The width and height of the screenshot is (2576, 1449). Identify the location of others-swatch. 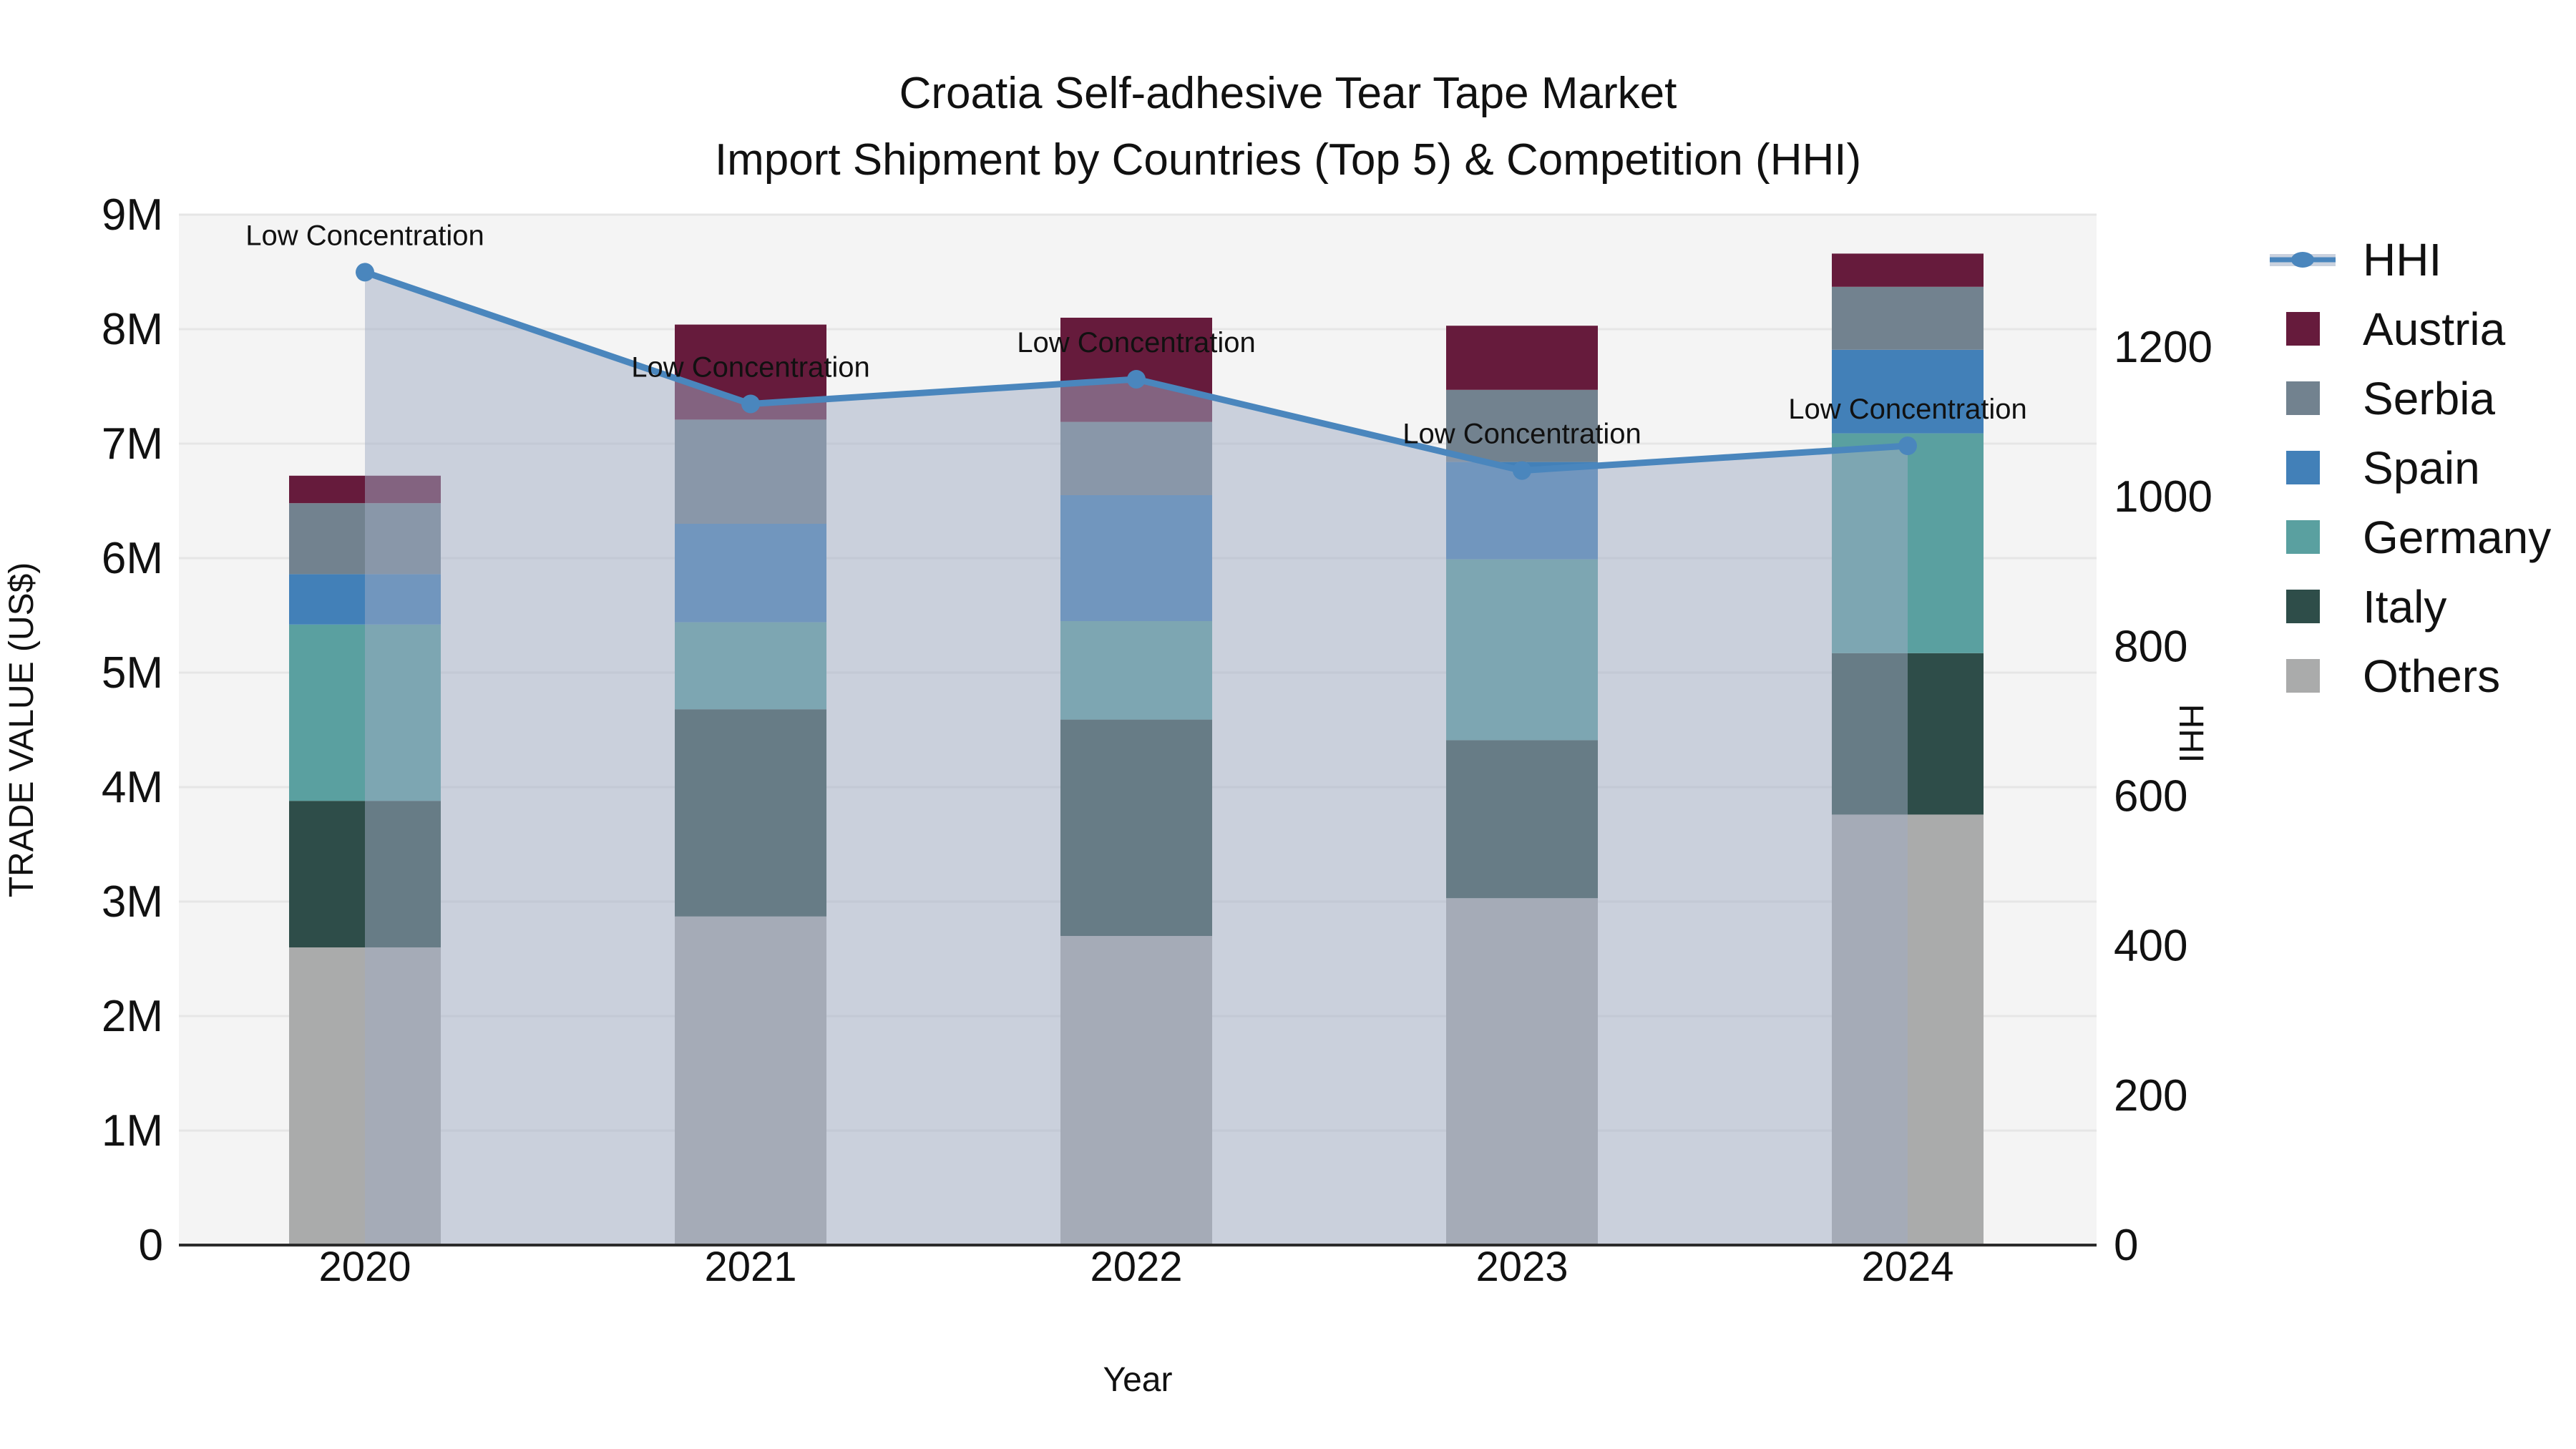
(2302, 676).